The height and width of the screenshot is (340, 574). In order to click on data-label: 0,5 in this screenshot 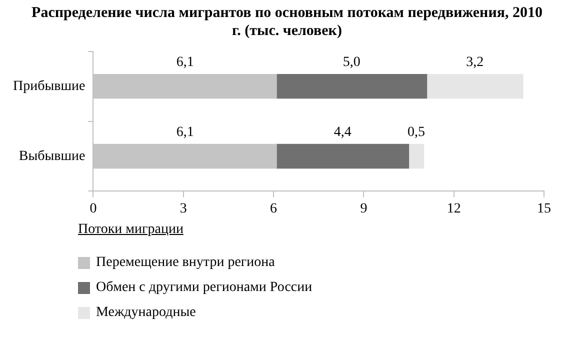, I will do `click(417, 132)`.